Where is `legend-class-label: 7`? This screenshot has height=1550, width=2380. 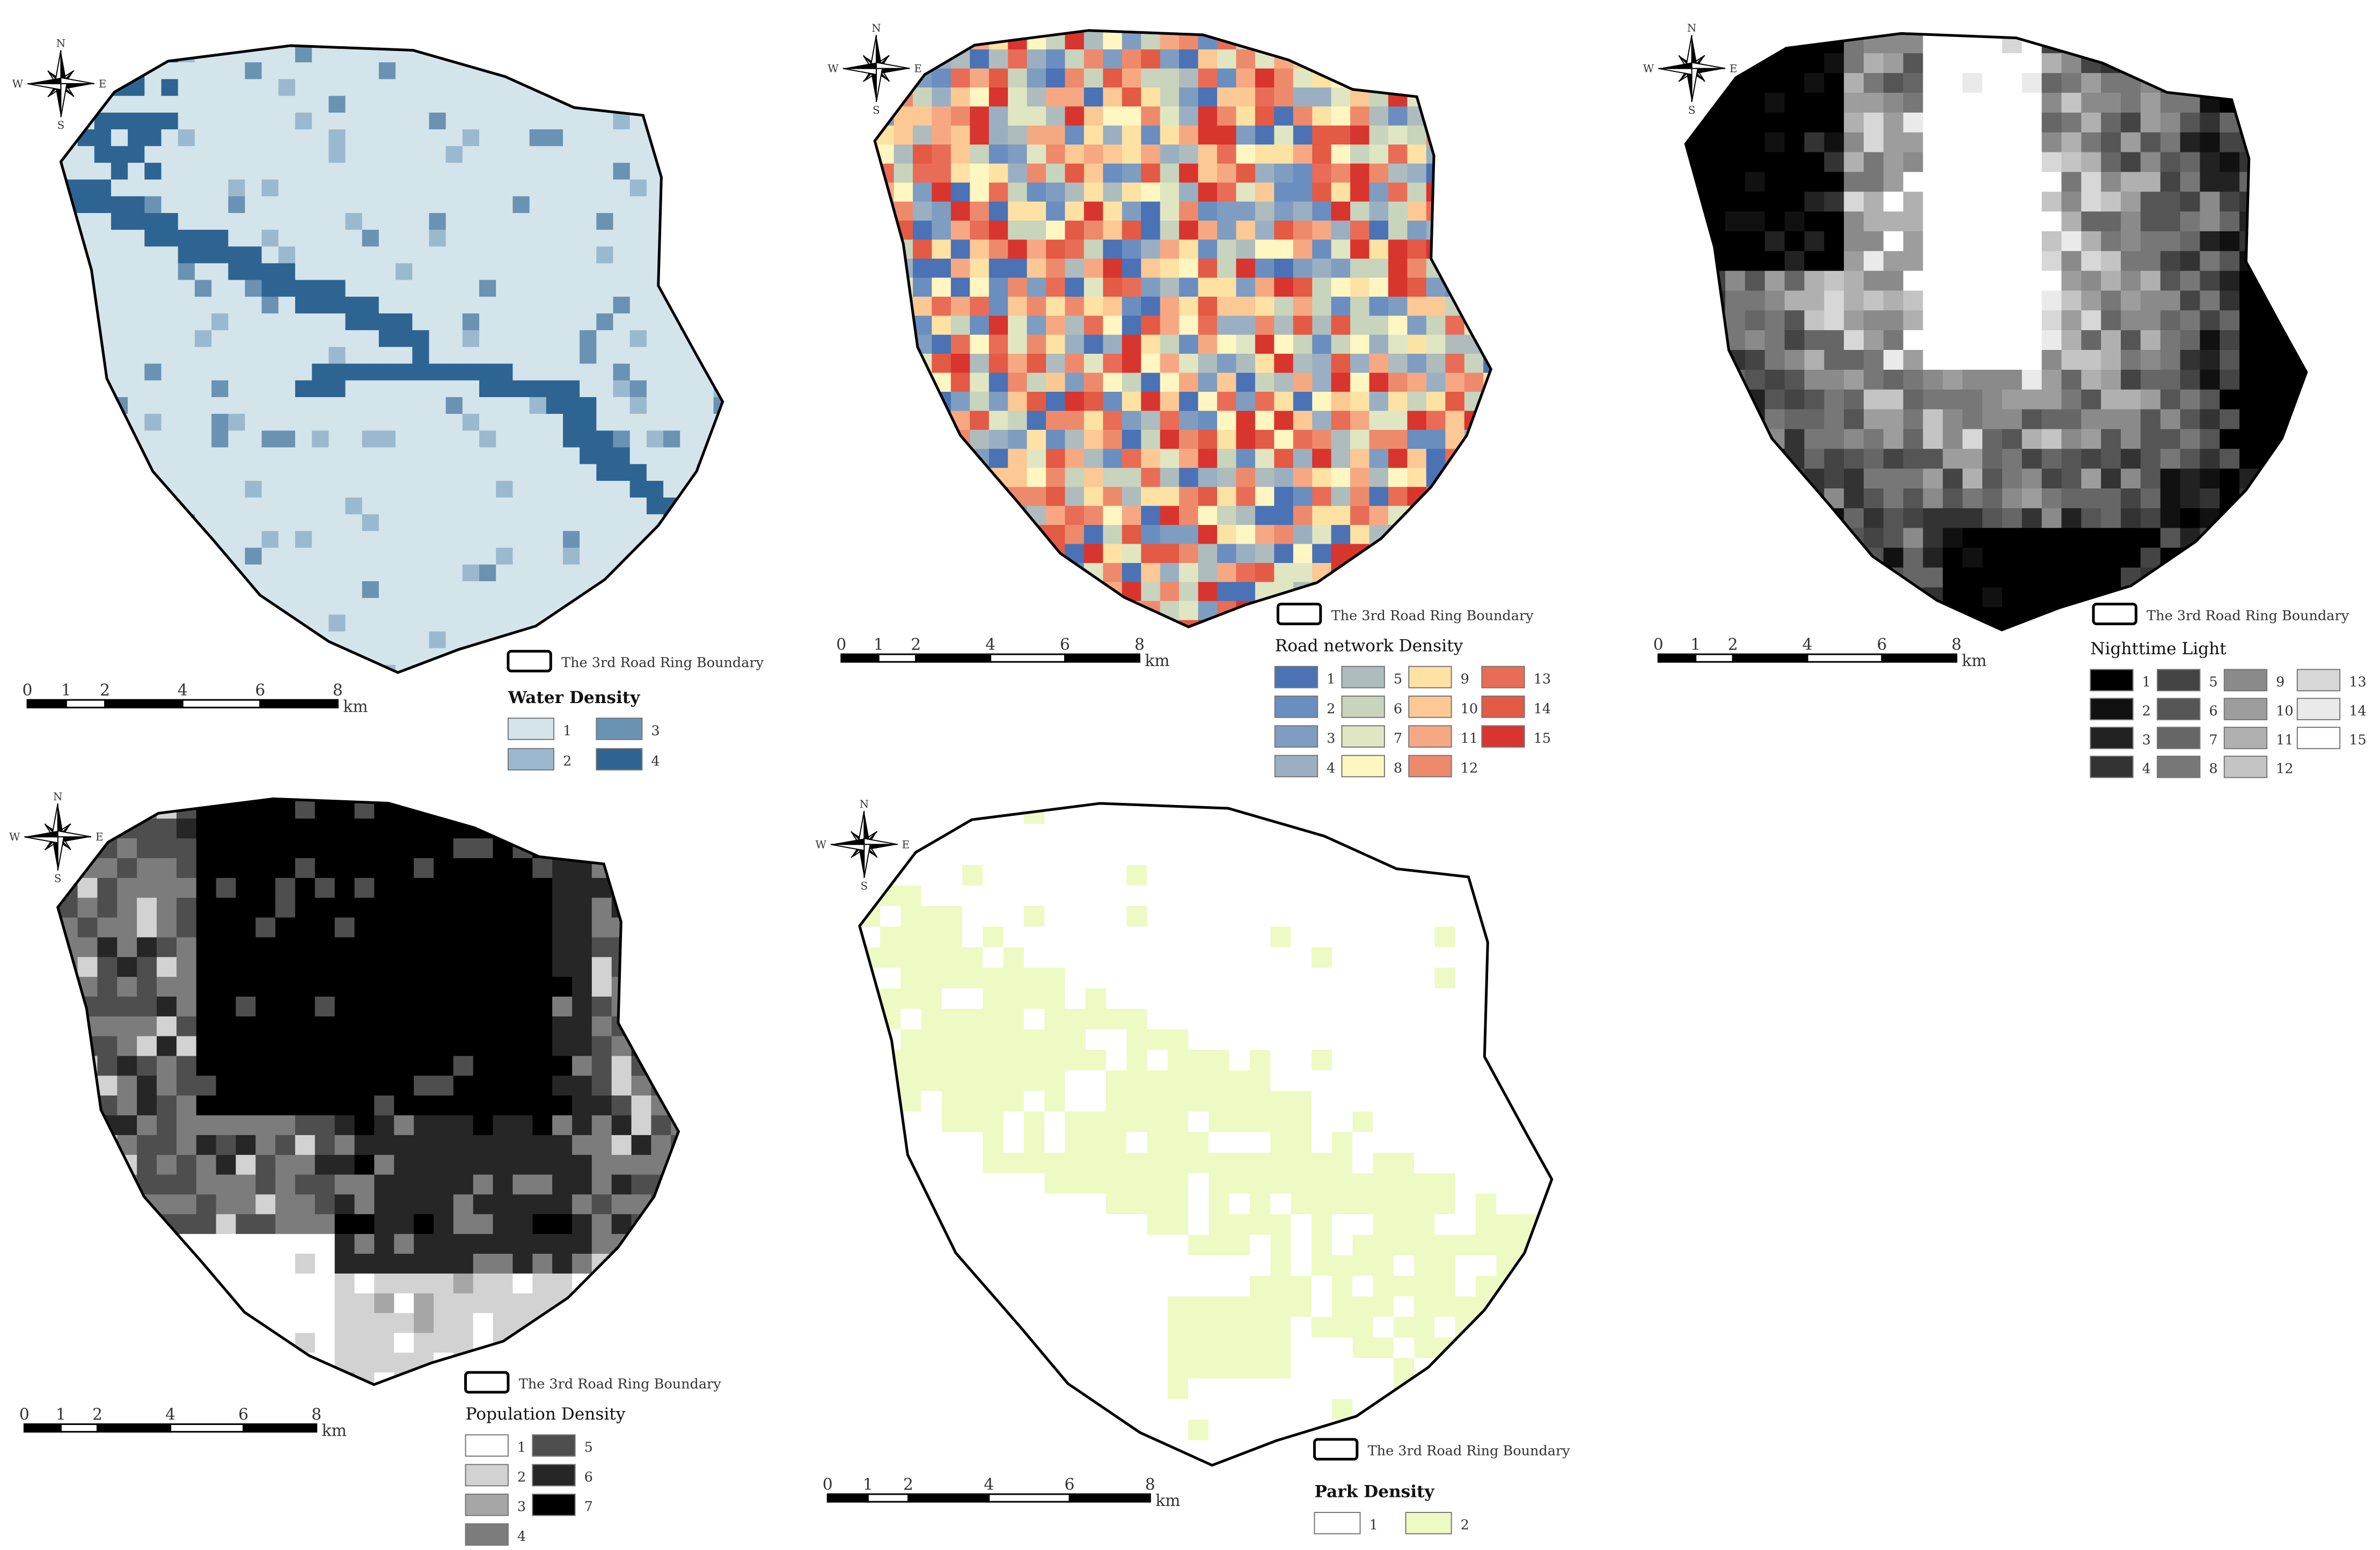 legend-class-label: 7 is located at coordinates (2213, 740).